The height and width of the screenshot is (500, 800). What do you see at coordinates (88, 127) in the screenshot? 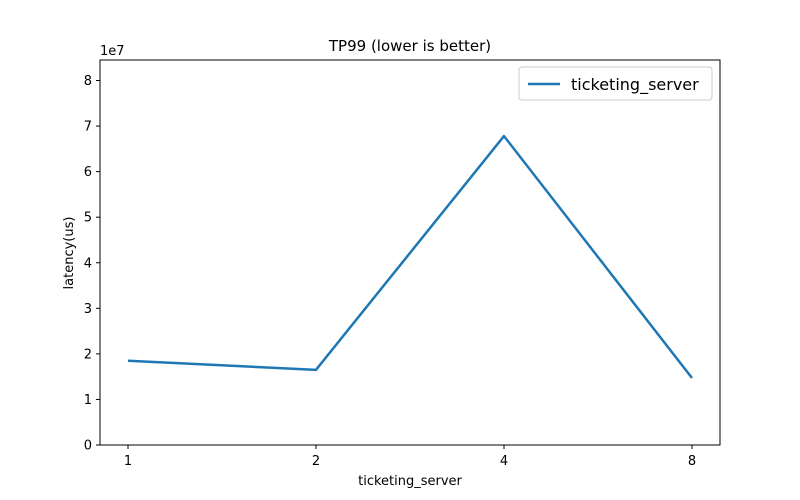
I see `y-tick-label: 7` at bounding box center [88, 127].